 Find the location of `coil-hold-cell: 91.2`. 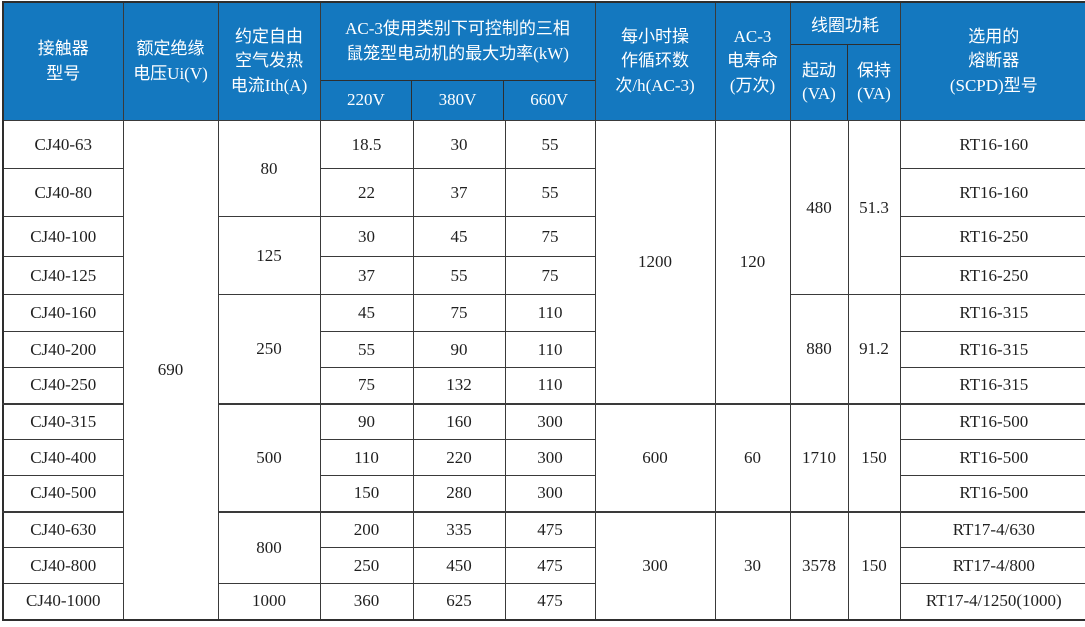

coil-hold-cell: 91.2 is located at coordinates (874, 349).